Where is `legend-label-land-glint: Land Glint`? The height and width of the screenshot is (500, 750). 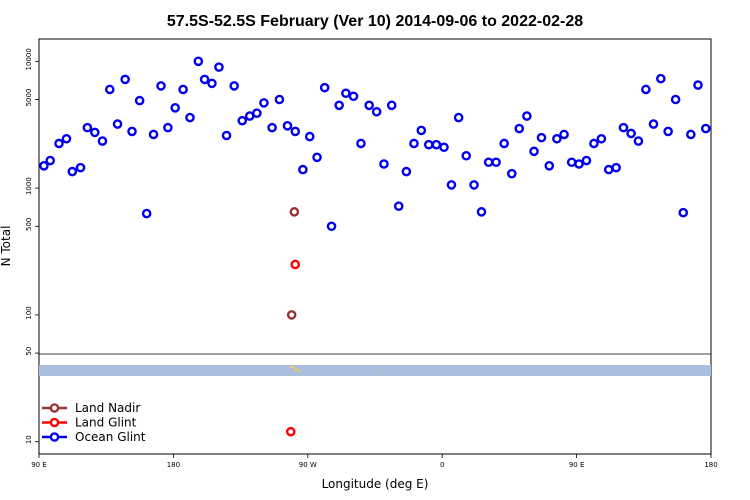
legend-label-land-glint: Land Glint is located at coordinates (106, 423).